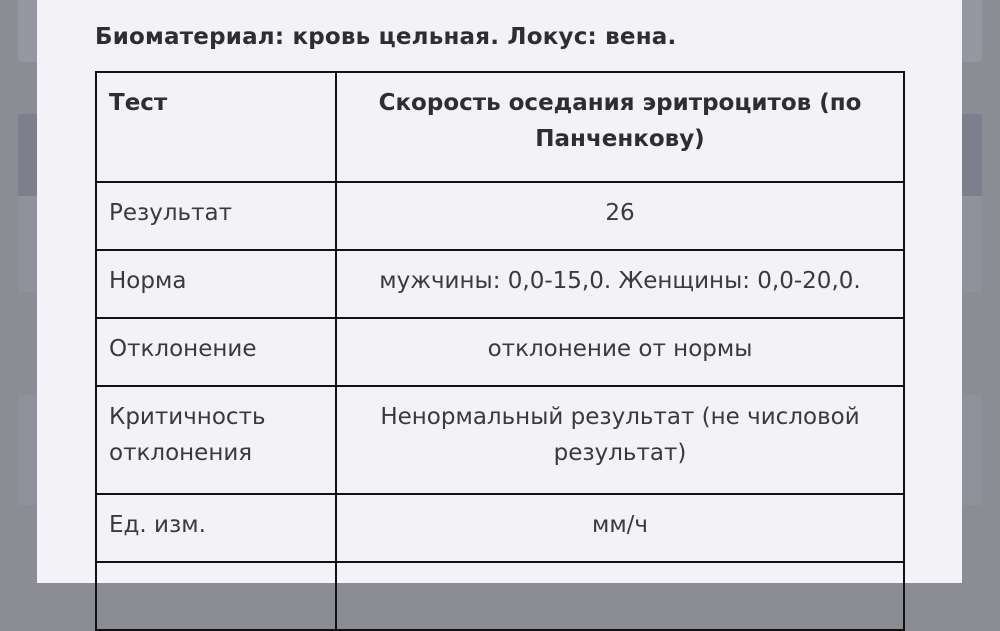 The image size is (1000, 631). I want to click on table-row, so click(500, 596).